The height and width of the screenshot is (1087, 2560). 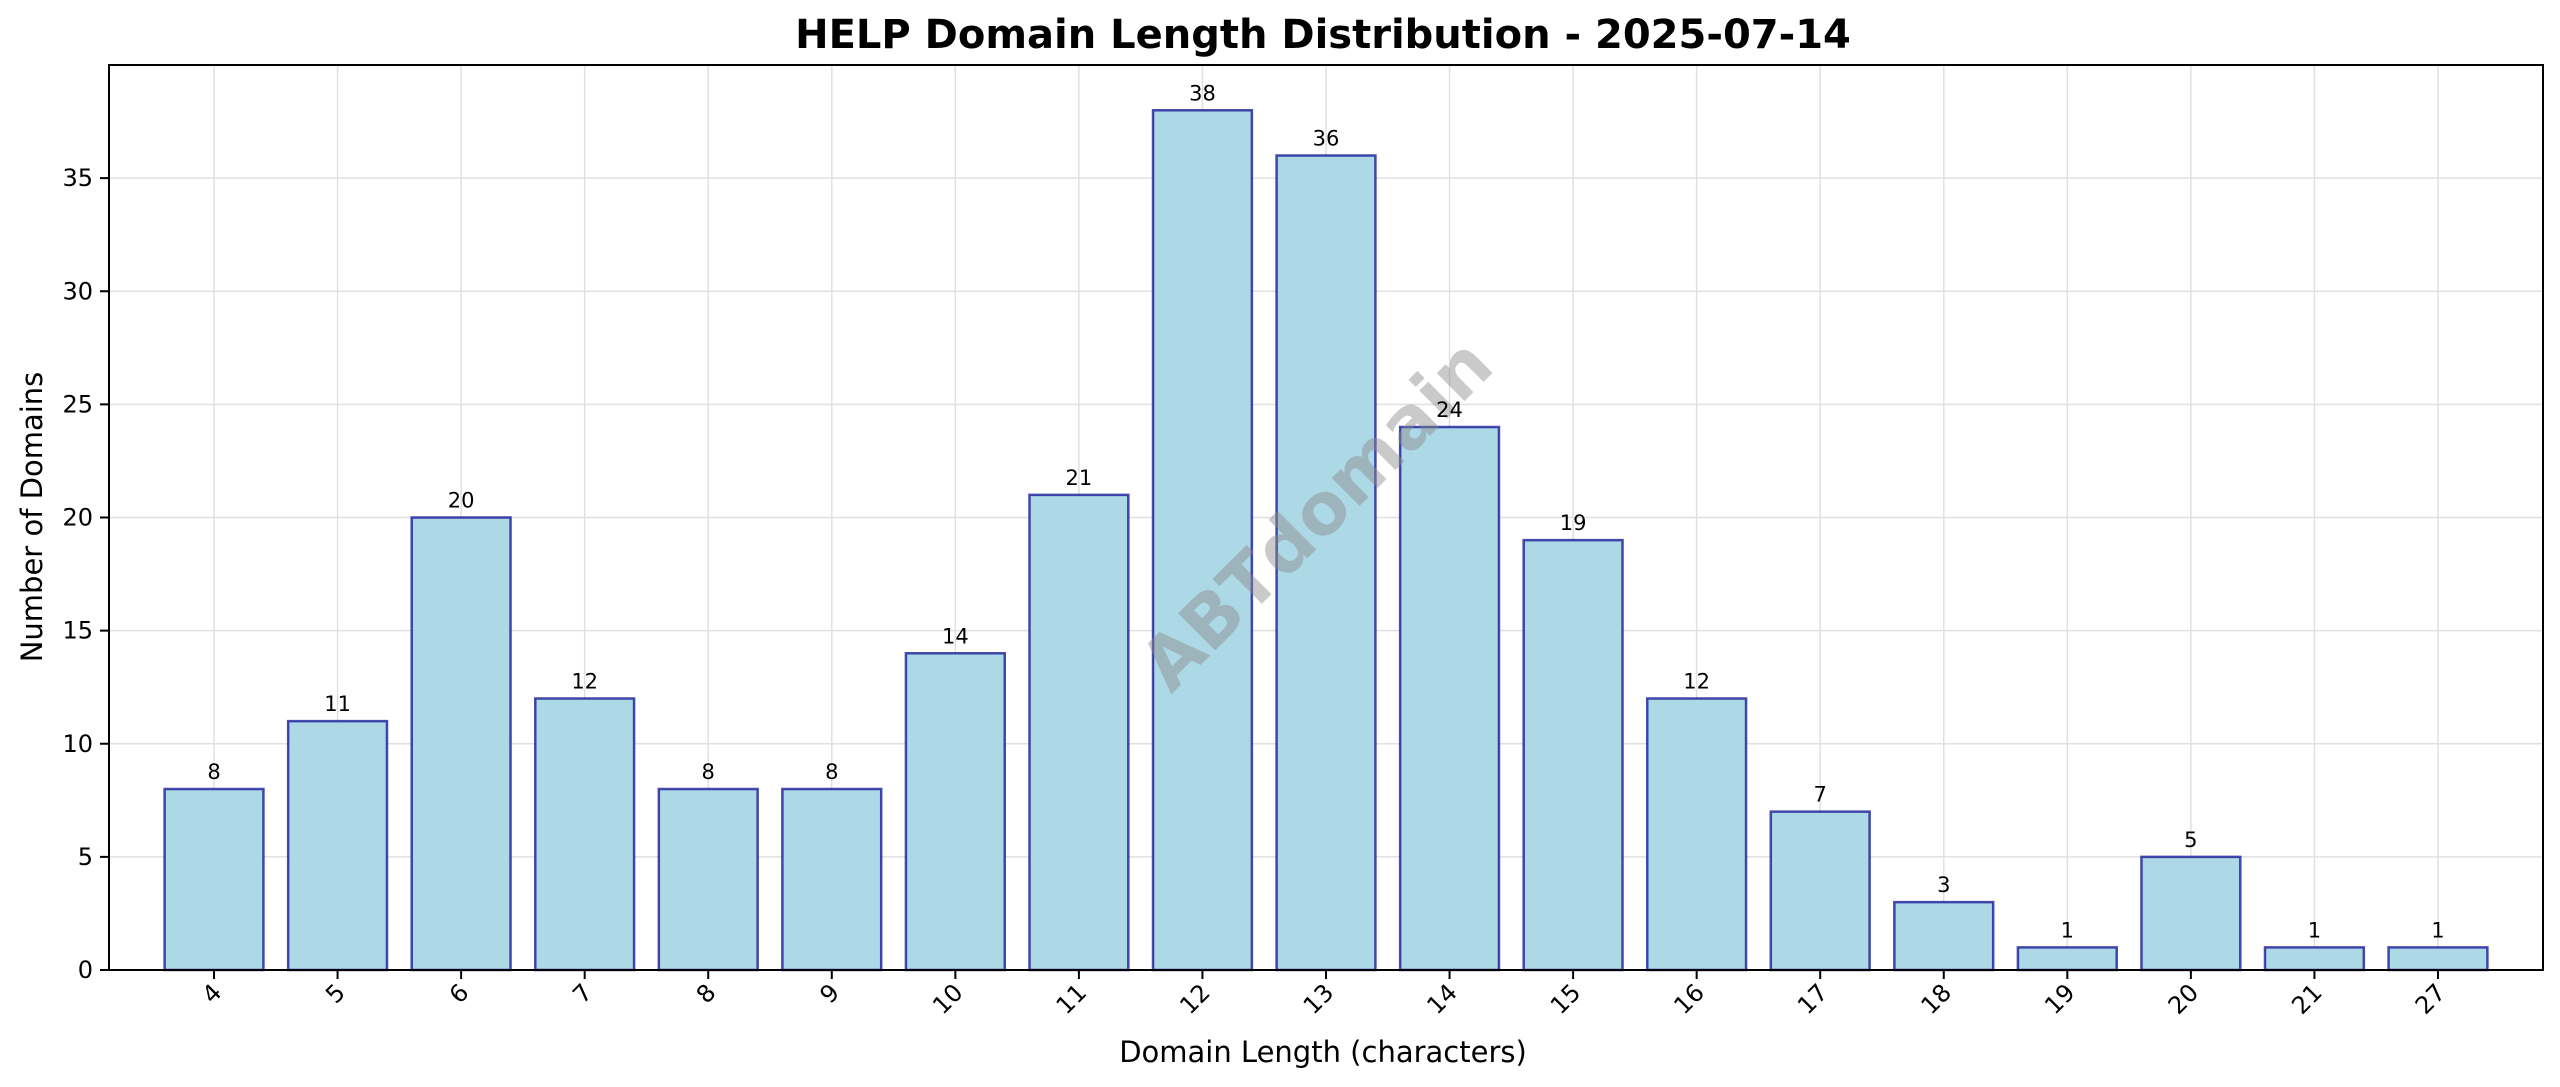 I want to click on y-axis-ticks: 0 5 10 15 20 25 30 35, so click(x=85, y=574).